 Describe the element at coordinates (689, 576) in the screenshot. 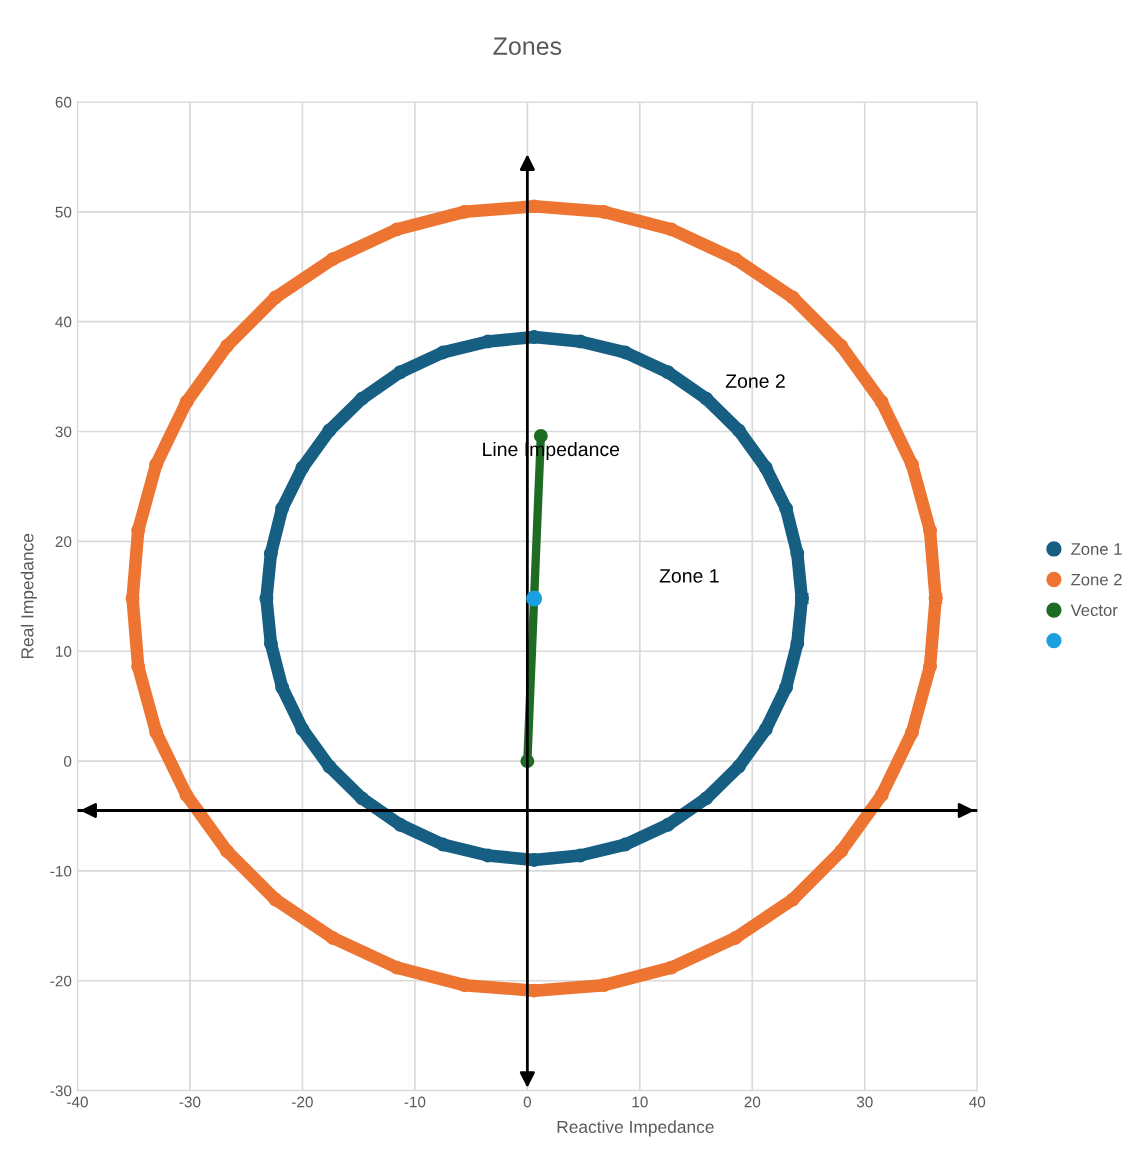

I see `annotation: Zone 1` at that location.